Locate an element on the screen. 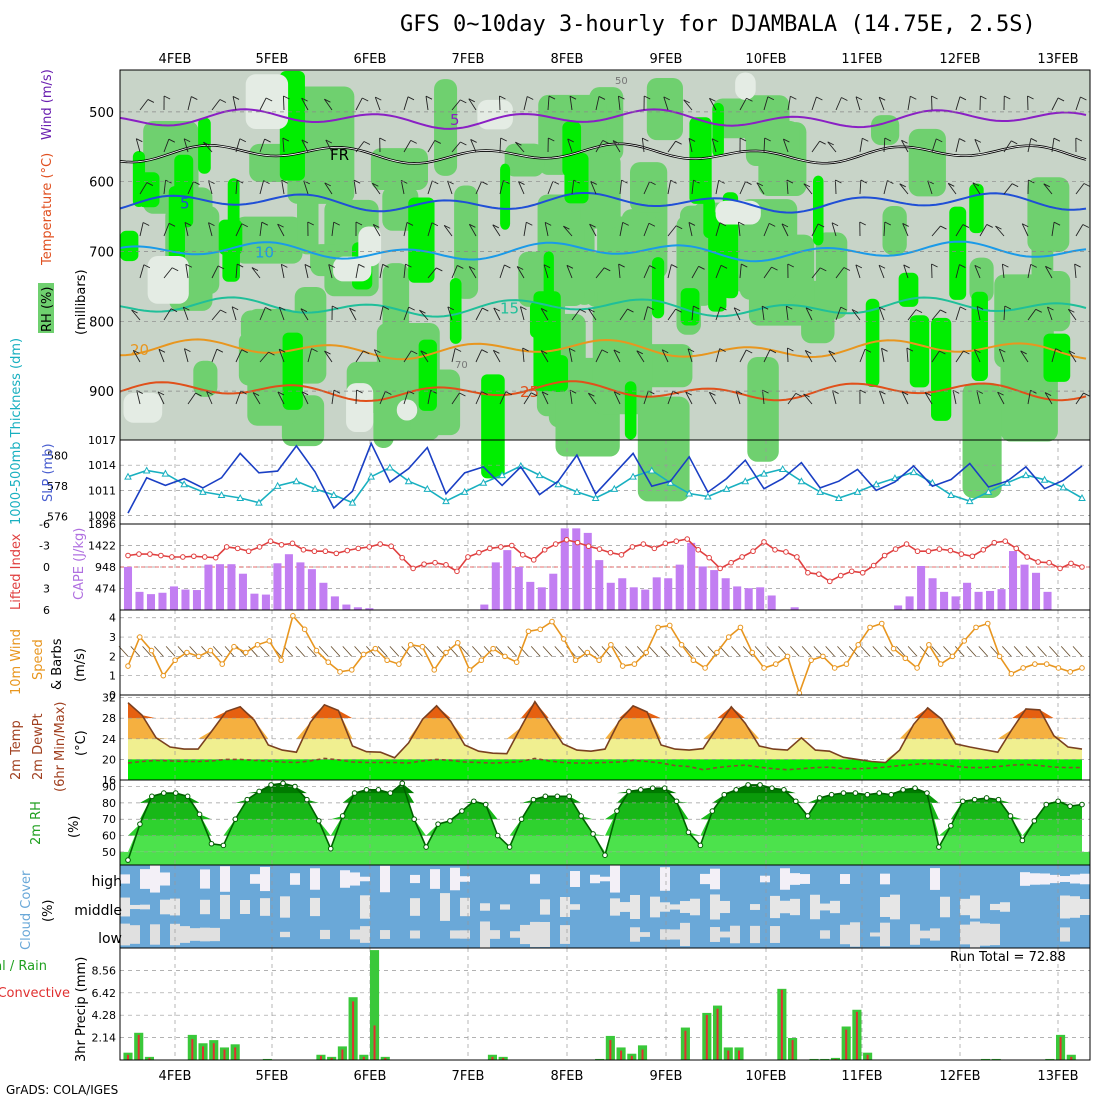 Image resolution: width=1100 pixels, height=1100 pixels. wind-axis-label: 10m Wind is located at coordinates (16, 662).